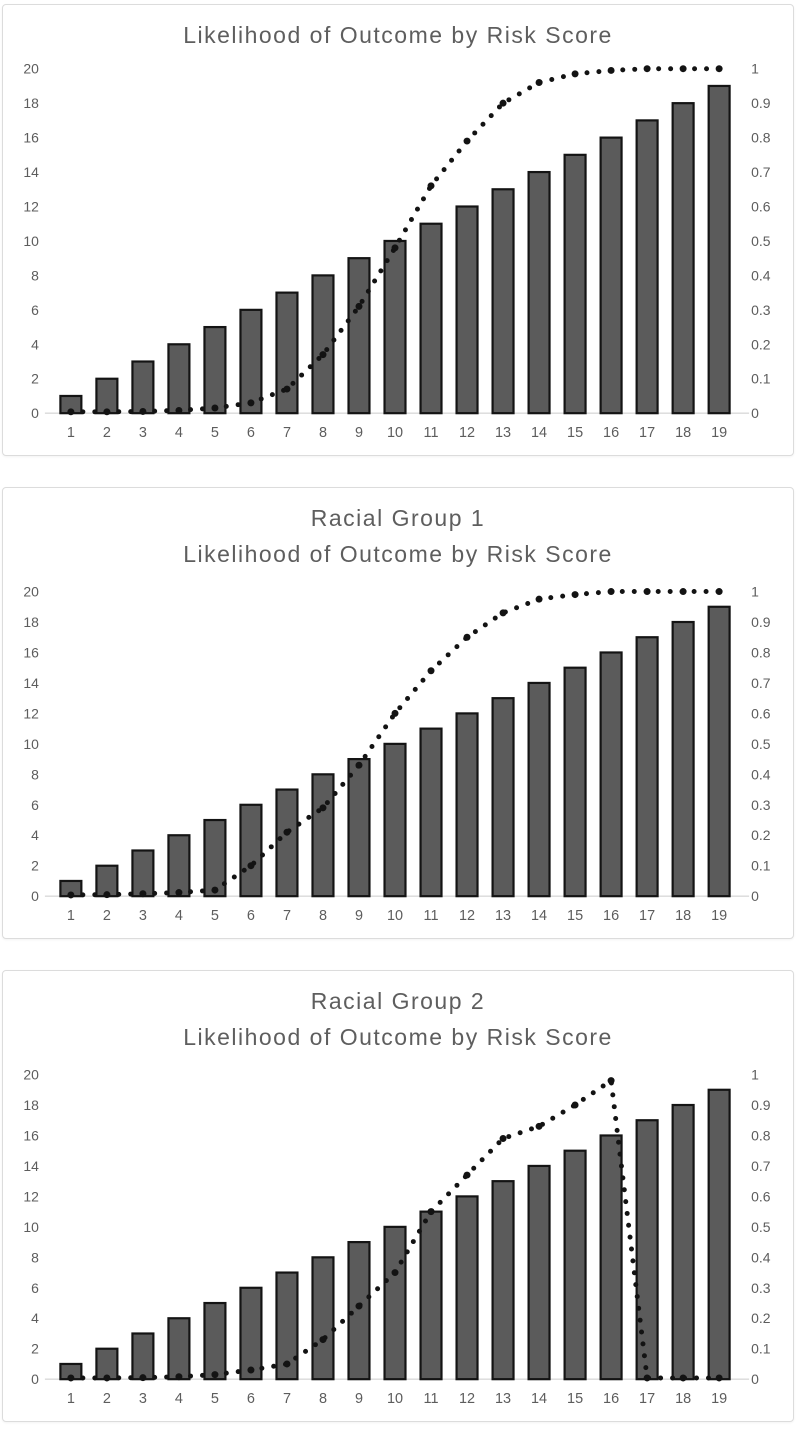  Describe the element at coordinates (143, 1399) in the screenshot. I see `svg-text: 3` at that location.